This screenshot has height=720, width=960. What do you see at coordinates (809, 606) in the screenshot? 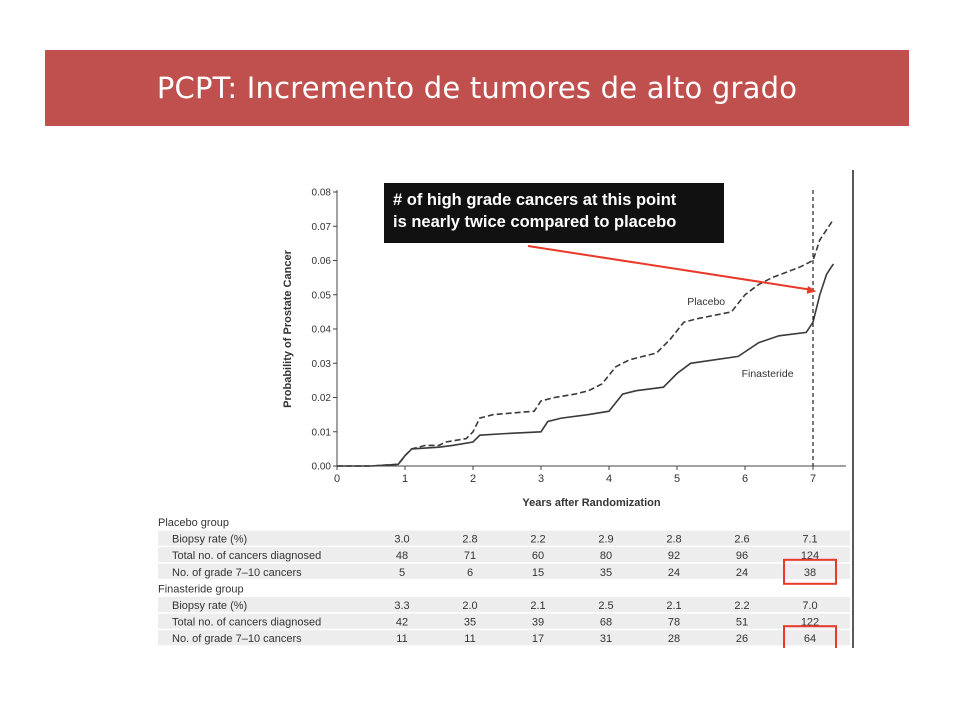
I see `table-cell: 7.0` at bounding box center [809, 606].